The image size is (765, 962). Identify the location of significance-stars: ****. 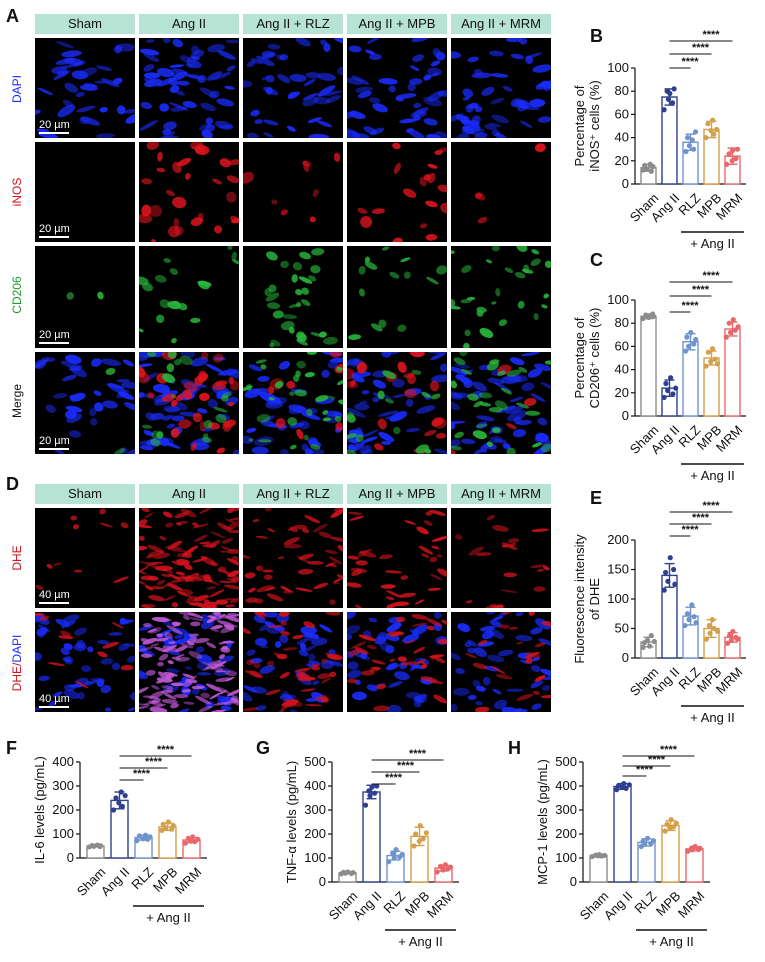
(711, 35).